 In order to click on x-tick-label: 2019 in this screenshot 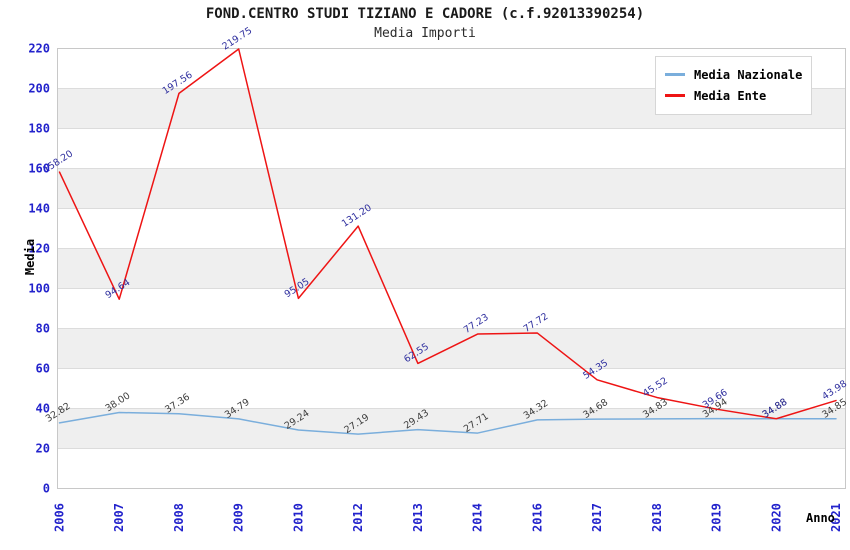, I will do `click(717, 517)`.